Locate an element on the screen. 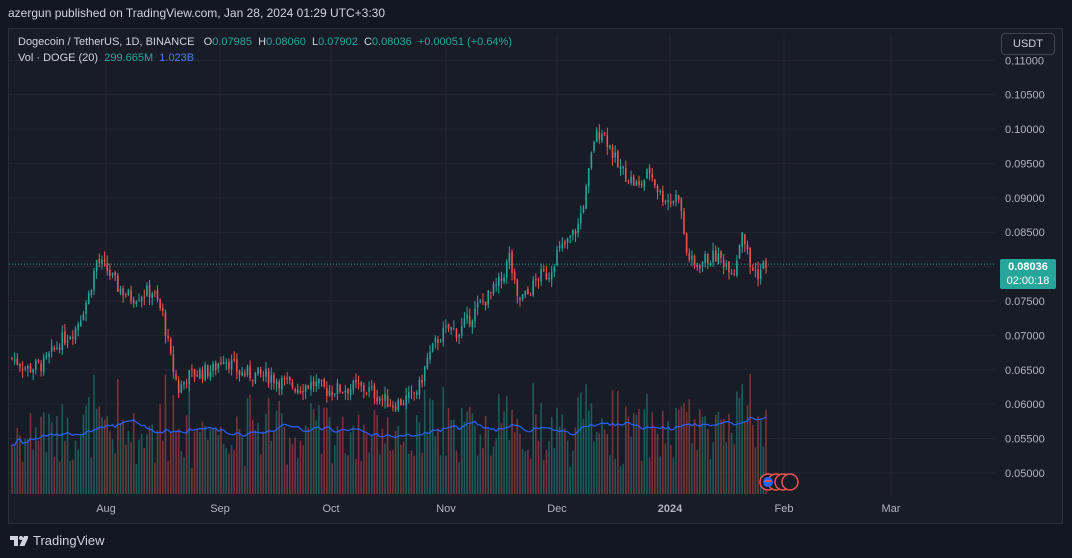 The image size is (1072, 558). x-tick-label: Dec is located at coordinates (557, 509).